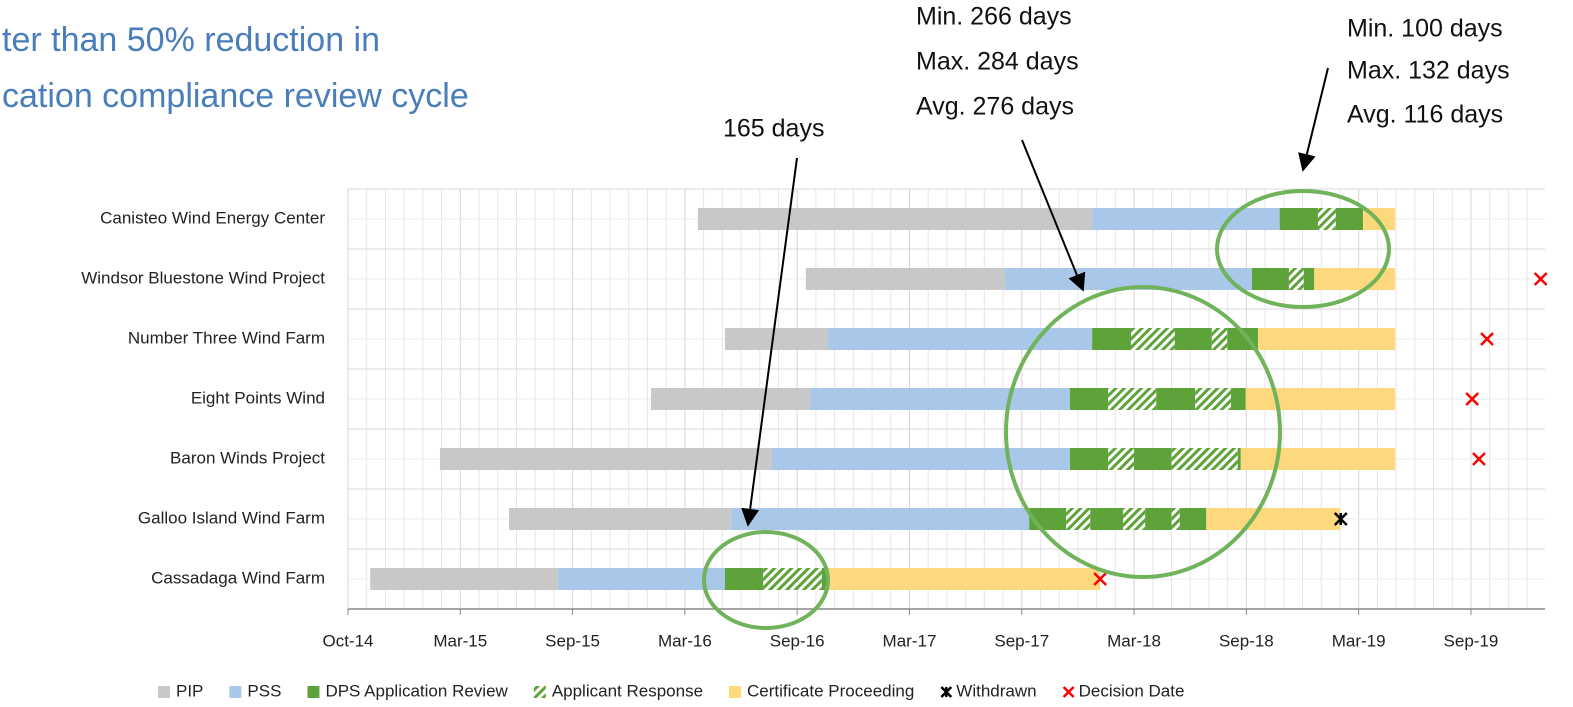 The image size is (1573, 707). What do you see at coordinates (226, 337) in the screenshot?
I see `category-label: Number Three Wind Farm` at bounding box center [226, 337].